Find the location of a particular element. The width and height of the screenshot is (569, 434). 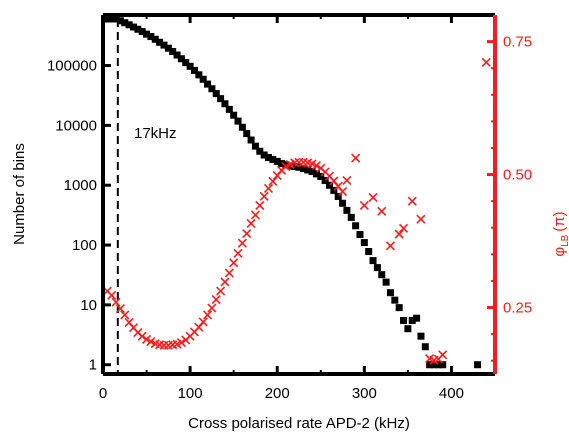

y-left-tick-label: 10 is located at coordinates (88, 305).